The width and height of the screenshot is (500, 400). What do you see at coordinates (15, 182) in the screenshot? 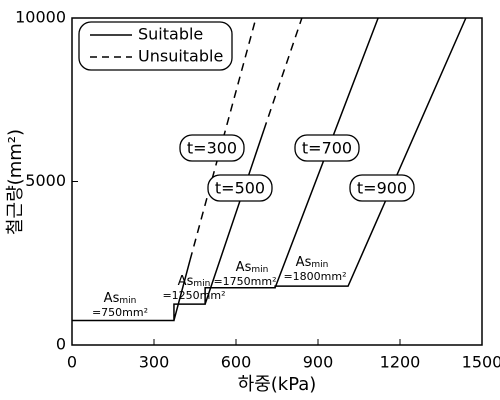
I see `y-axis-label: 철근량(mm²)` at bounding box center [15, 182].